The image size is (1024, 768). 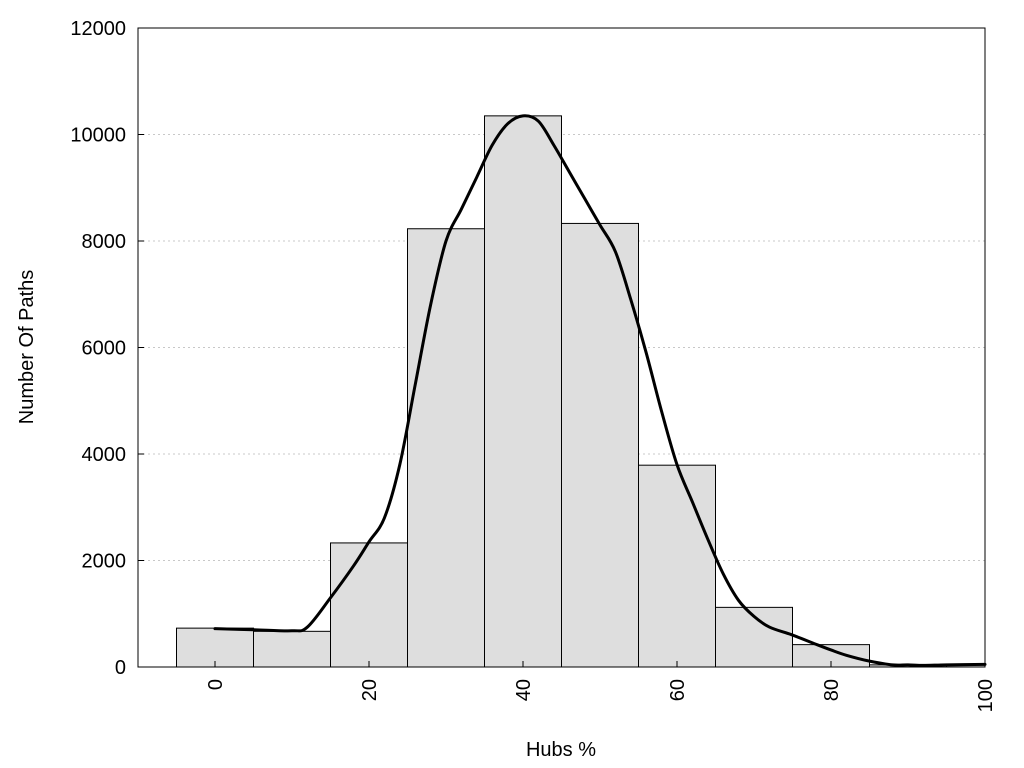 What do you see at coordinates (27, 347) in the screenshot?
I see `y-axis-title: Number Of Paths` at bounding box center [27, 347].